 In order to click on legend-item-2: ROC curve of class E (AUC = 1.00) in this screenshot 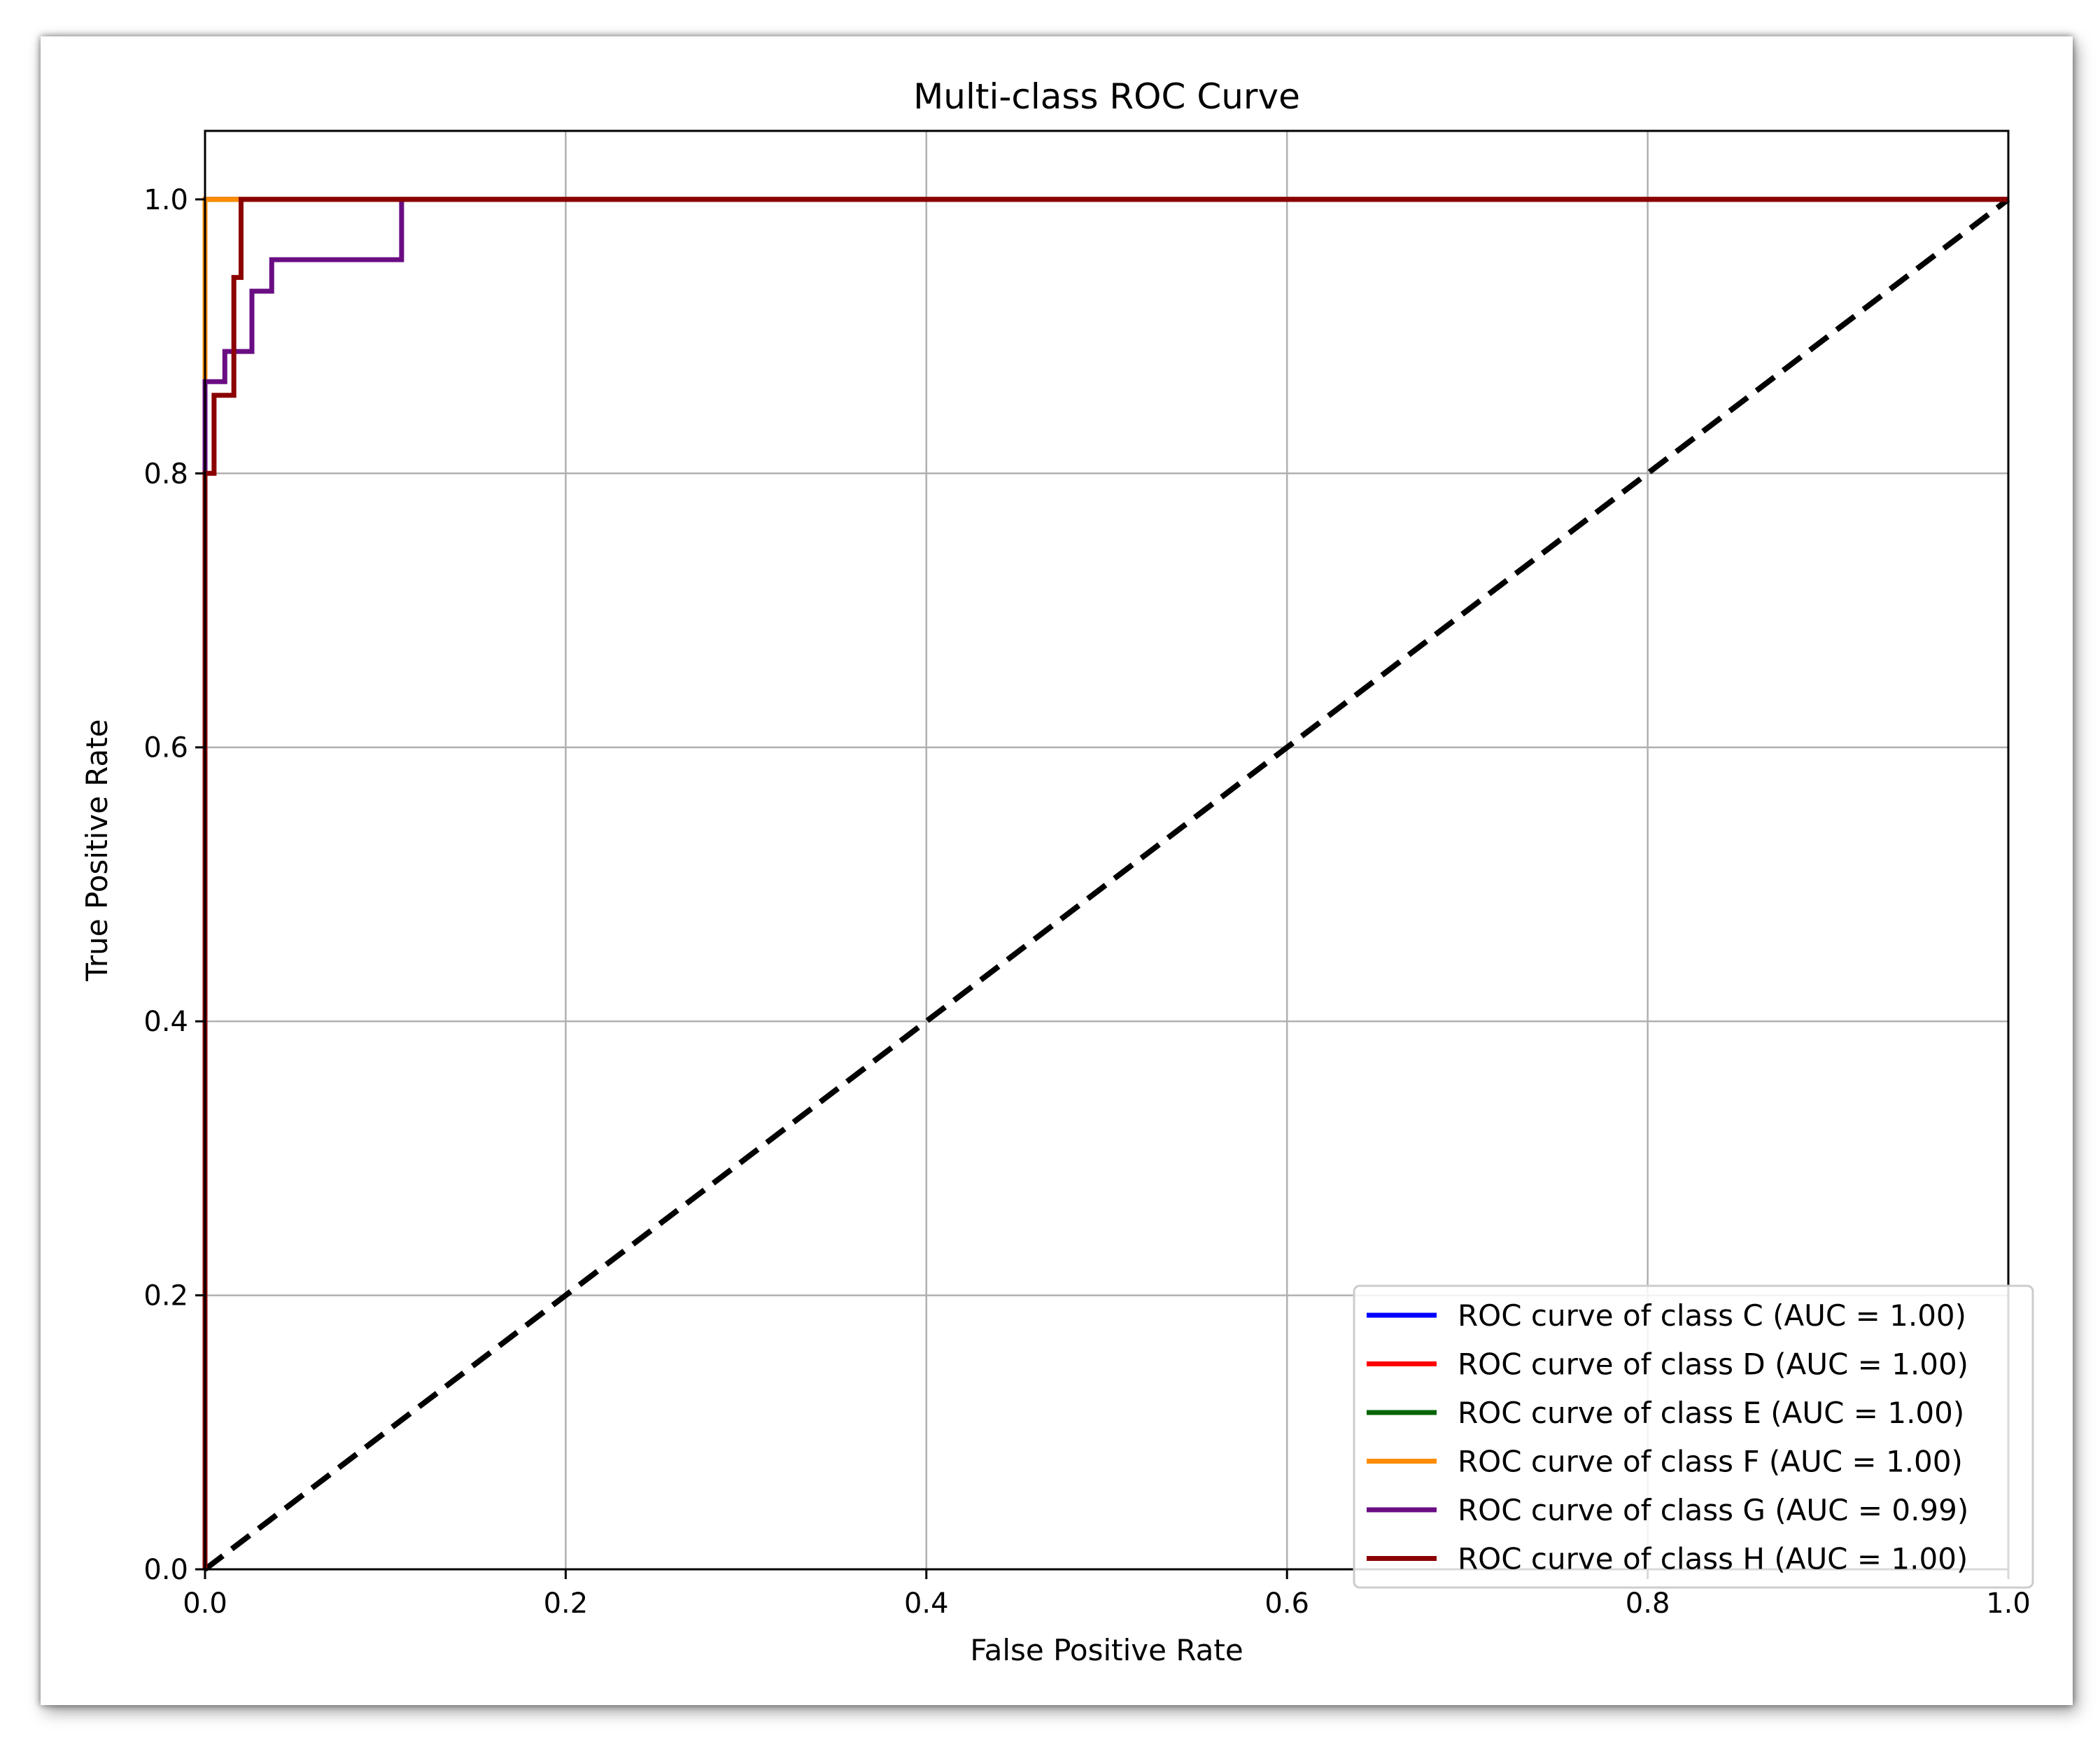, I will do `click(1665, 1413)`.